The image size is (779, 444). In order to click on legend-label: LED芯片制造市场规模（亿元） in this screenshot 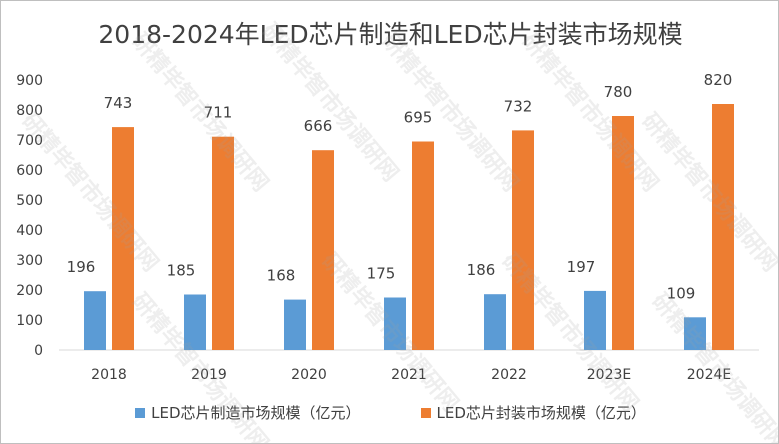, I will do `click(256, 413)`.